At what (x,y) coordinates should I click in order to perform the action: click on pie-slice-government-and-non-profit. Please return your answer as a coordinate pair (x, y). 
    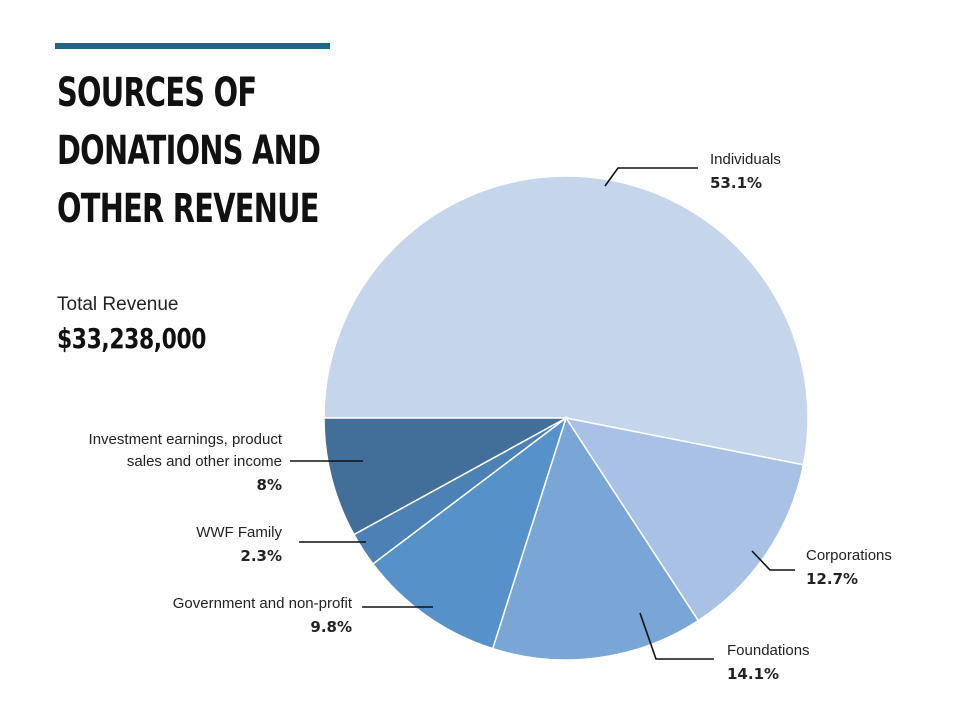
    Looking at the image, I should click on (469, 532).